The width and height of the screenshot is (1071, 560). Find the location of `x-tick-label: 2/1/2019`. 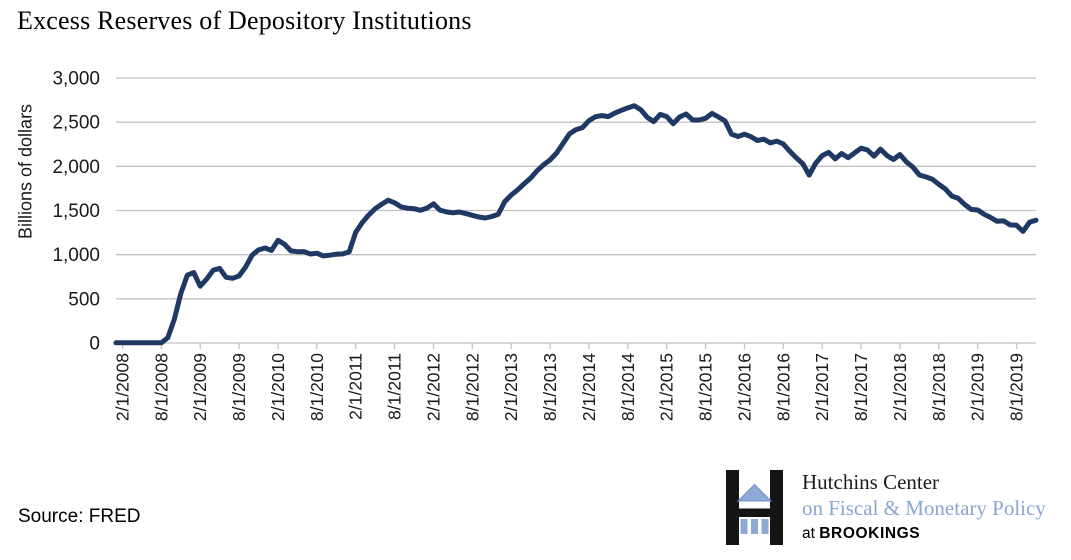

x-tick-label: 2/1/2019 is located at coordinates (978, 387).